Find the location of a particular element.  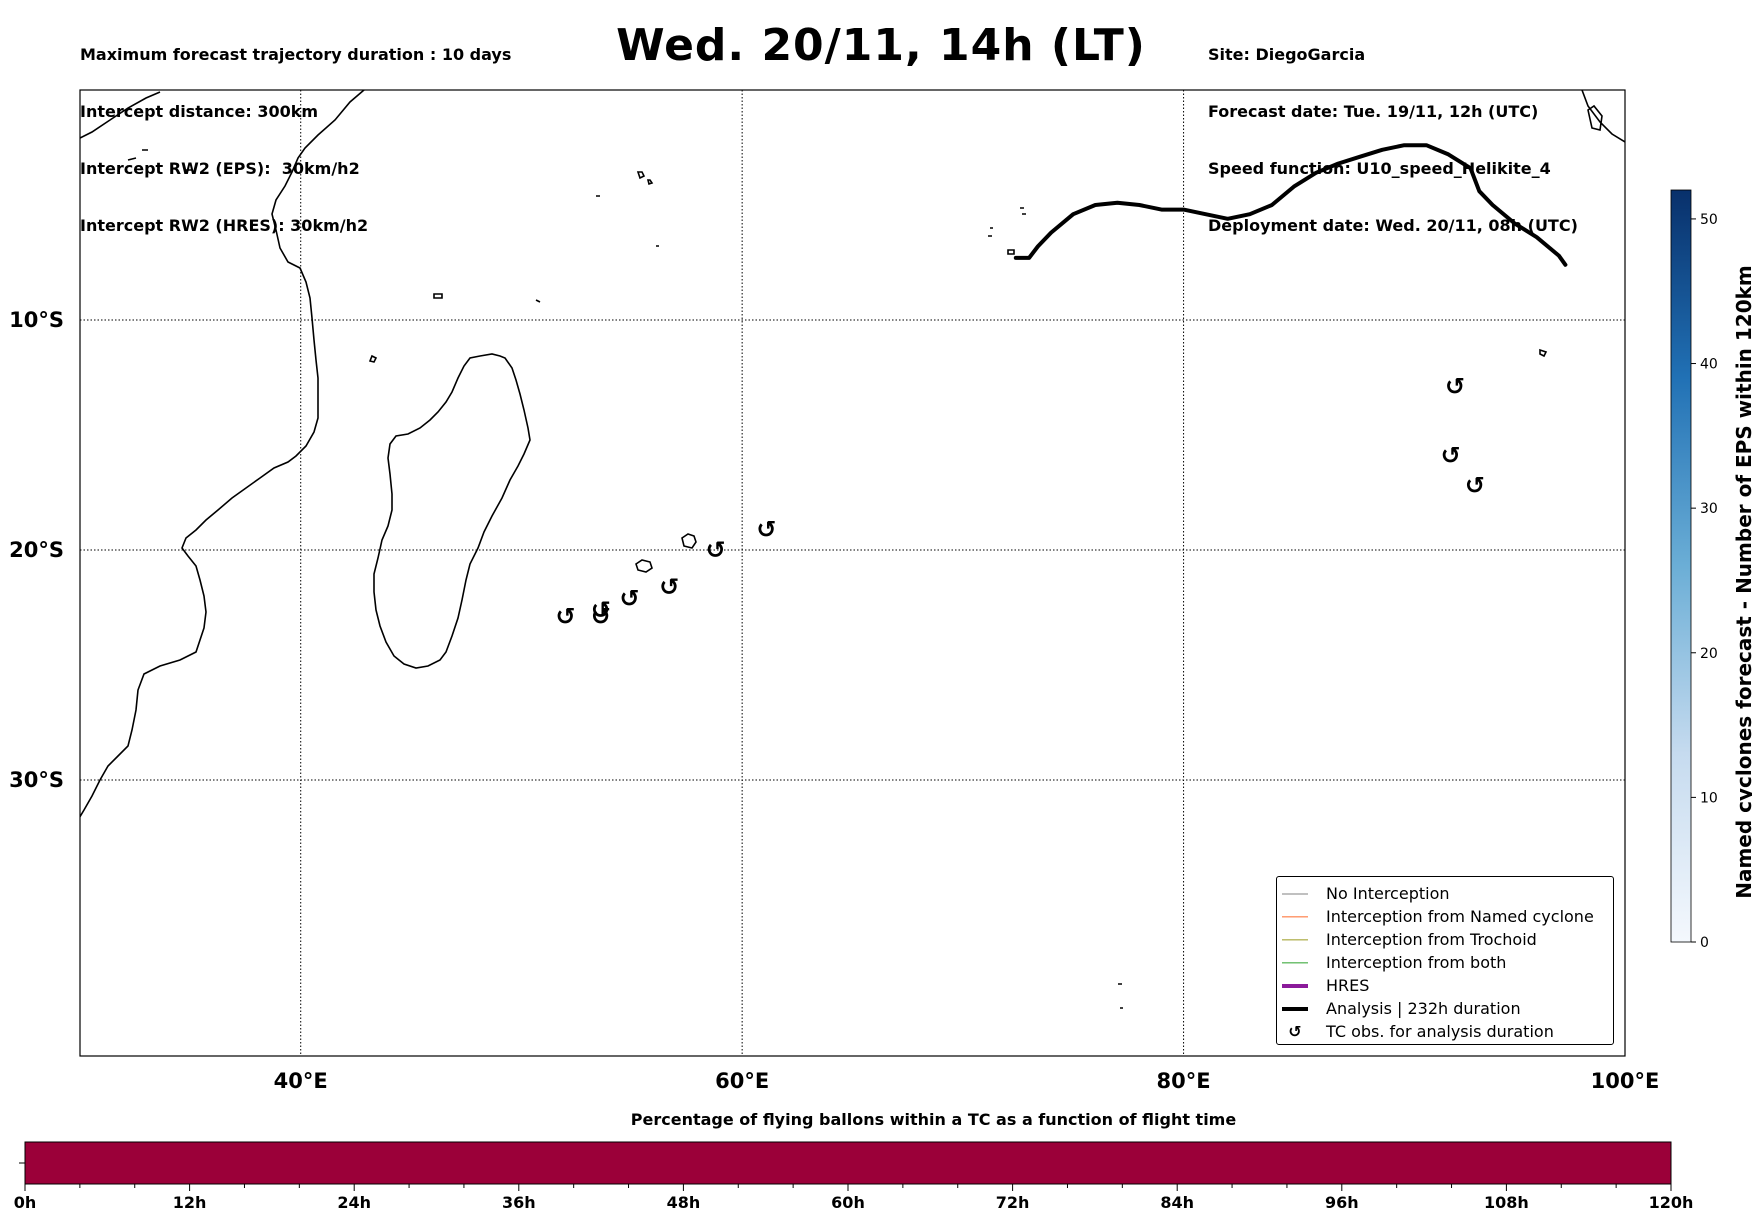

colorbar-tick-label: 30 is located at coordinates (1709, 509).